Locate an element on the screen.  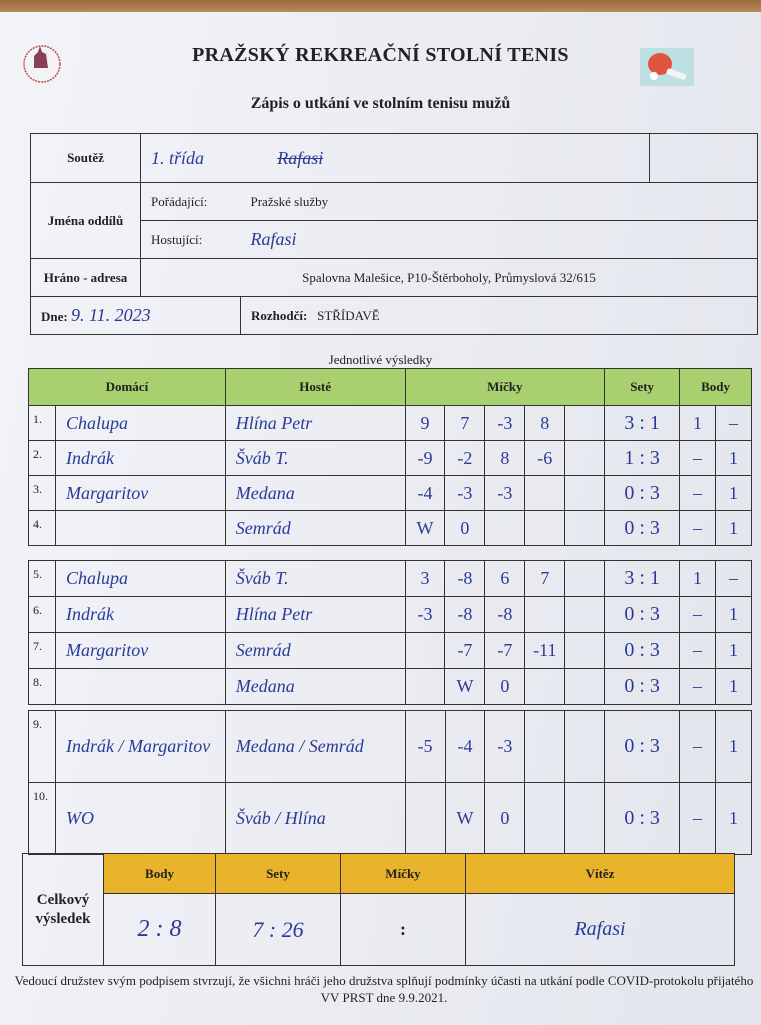
match-row: 2. Indrák Šváb T. -9 -2 8 -6 1 : 3–1 is located at coordinates (390, 458).